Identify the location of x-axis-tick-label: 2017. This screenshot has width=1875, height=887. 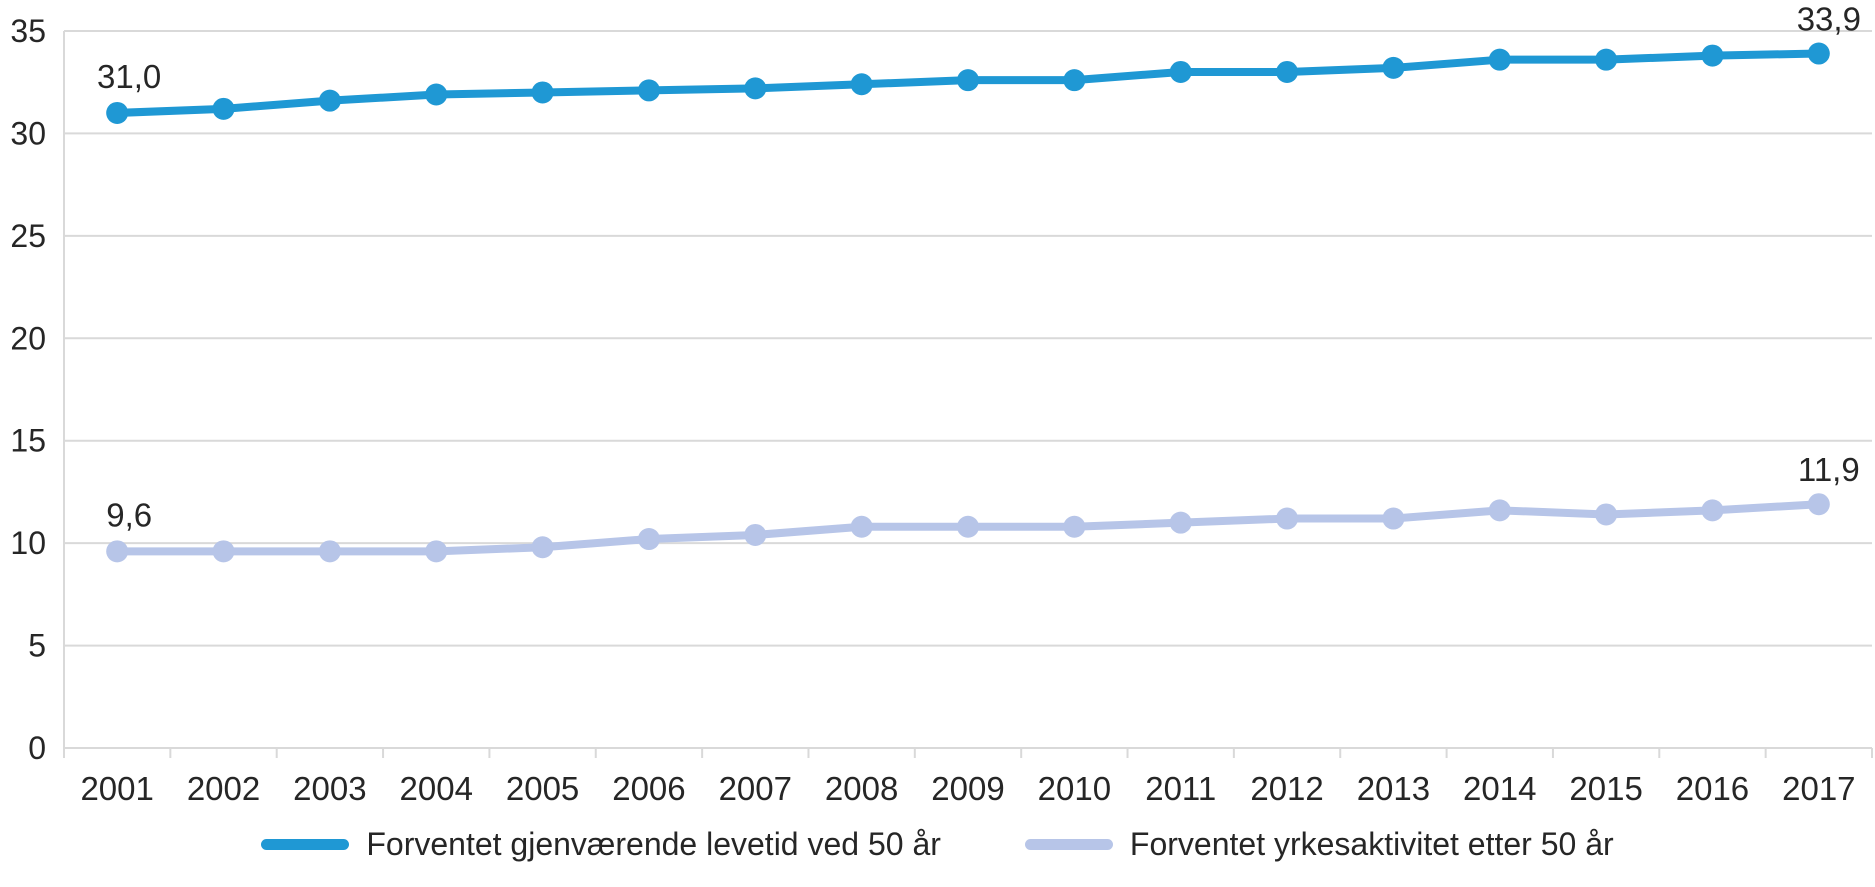
(1818, 788).